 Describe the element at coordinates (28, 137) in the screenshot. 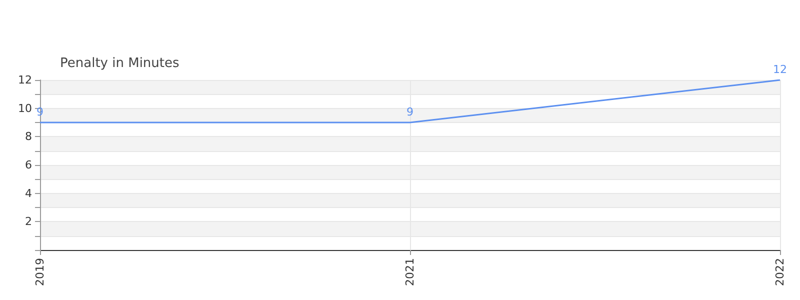

I see `y-tick-label: 8` at that location.